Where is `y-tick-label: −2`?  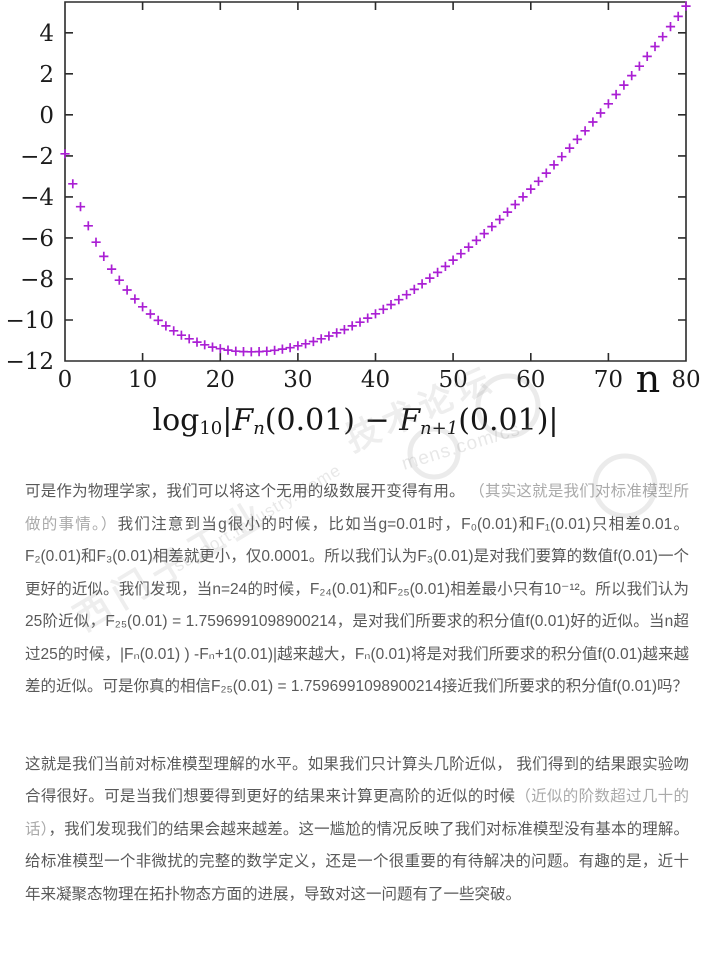 y-tick-label: −2 is located at coordinates (37, 157).